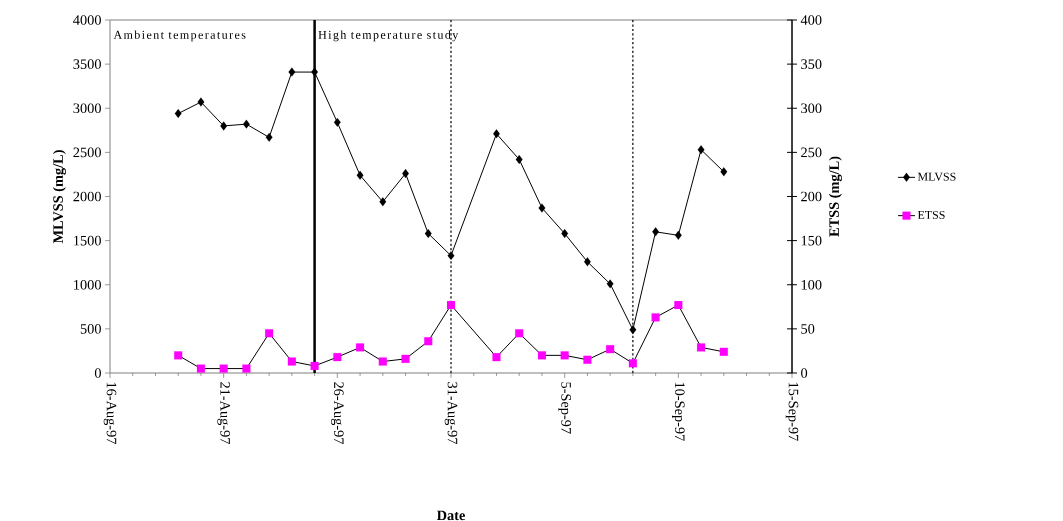 The image size is (1063, 521). Describe the element at coordinates (87, 284) in the screenshot. I see `y-tick-label: 1000` at that location.